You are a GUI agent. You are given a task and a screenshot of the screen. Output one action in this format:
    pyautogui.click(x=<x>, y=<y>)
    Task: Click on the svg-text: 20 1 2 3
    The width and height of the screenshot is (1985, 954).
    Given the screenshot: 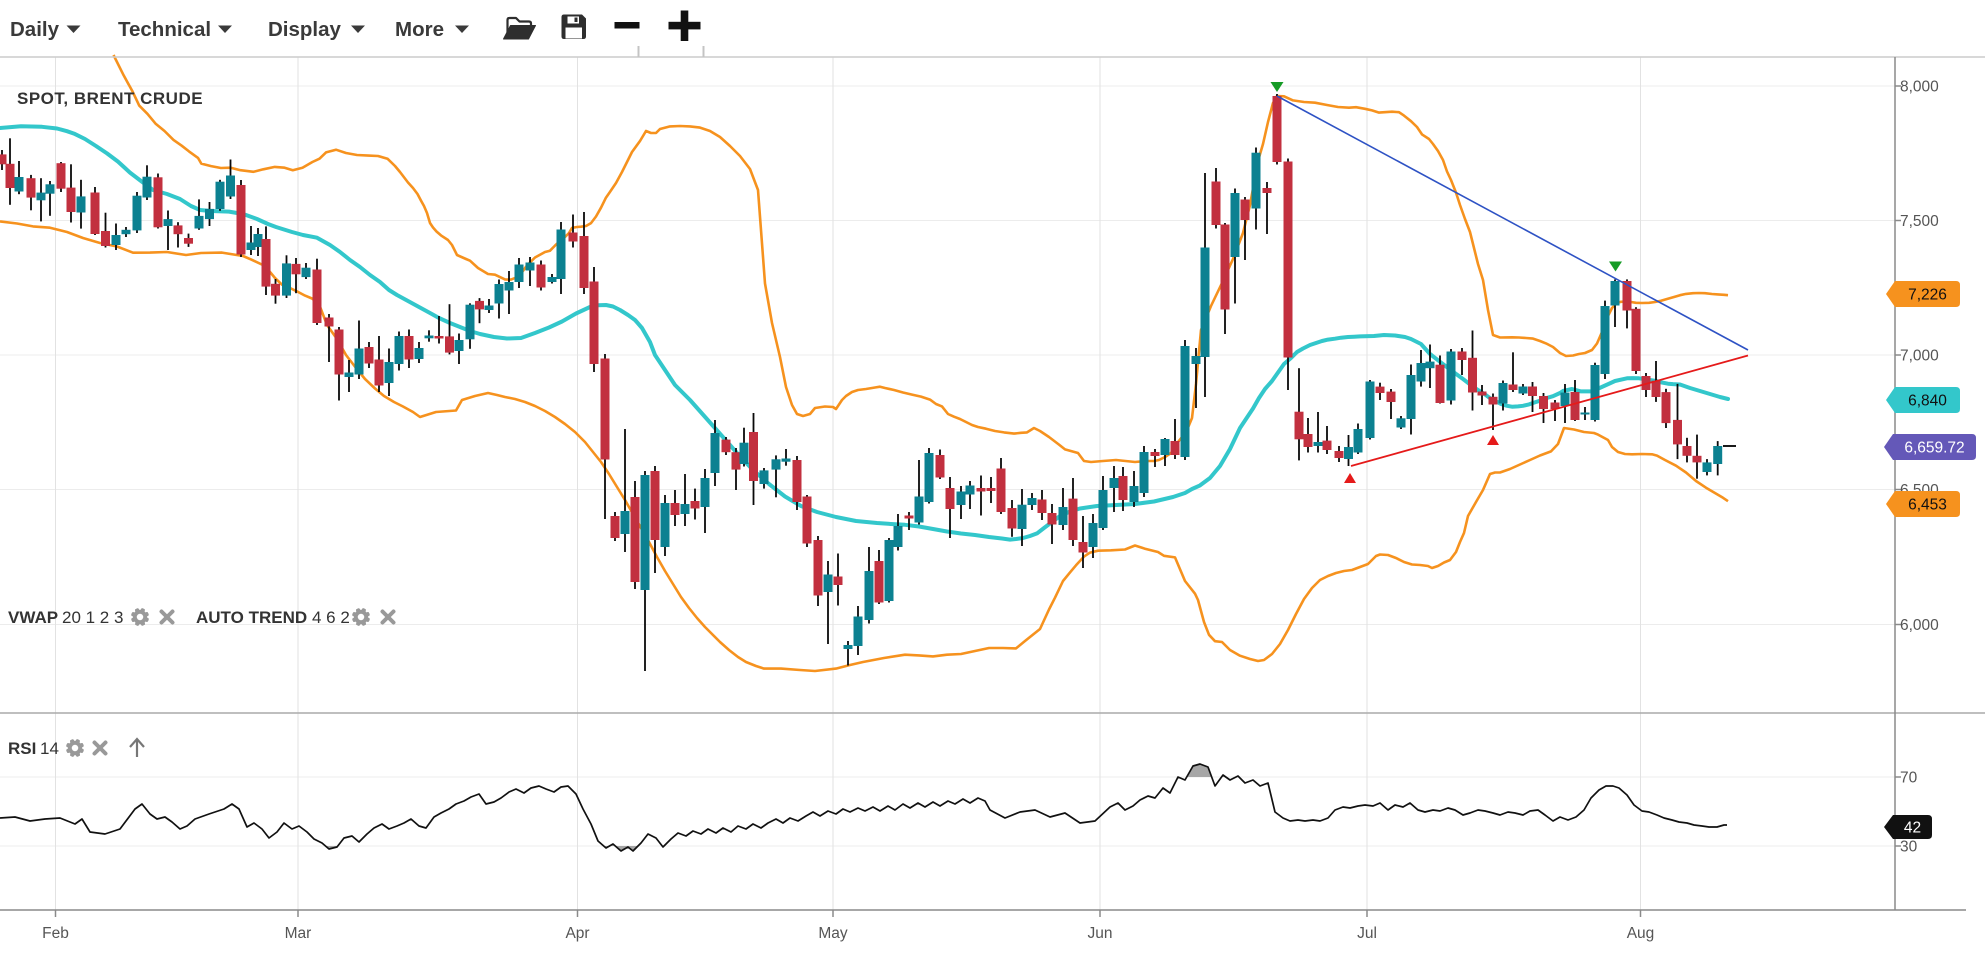 What is the action you would take?
    pyautogui.click(x=92, y=617)
    